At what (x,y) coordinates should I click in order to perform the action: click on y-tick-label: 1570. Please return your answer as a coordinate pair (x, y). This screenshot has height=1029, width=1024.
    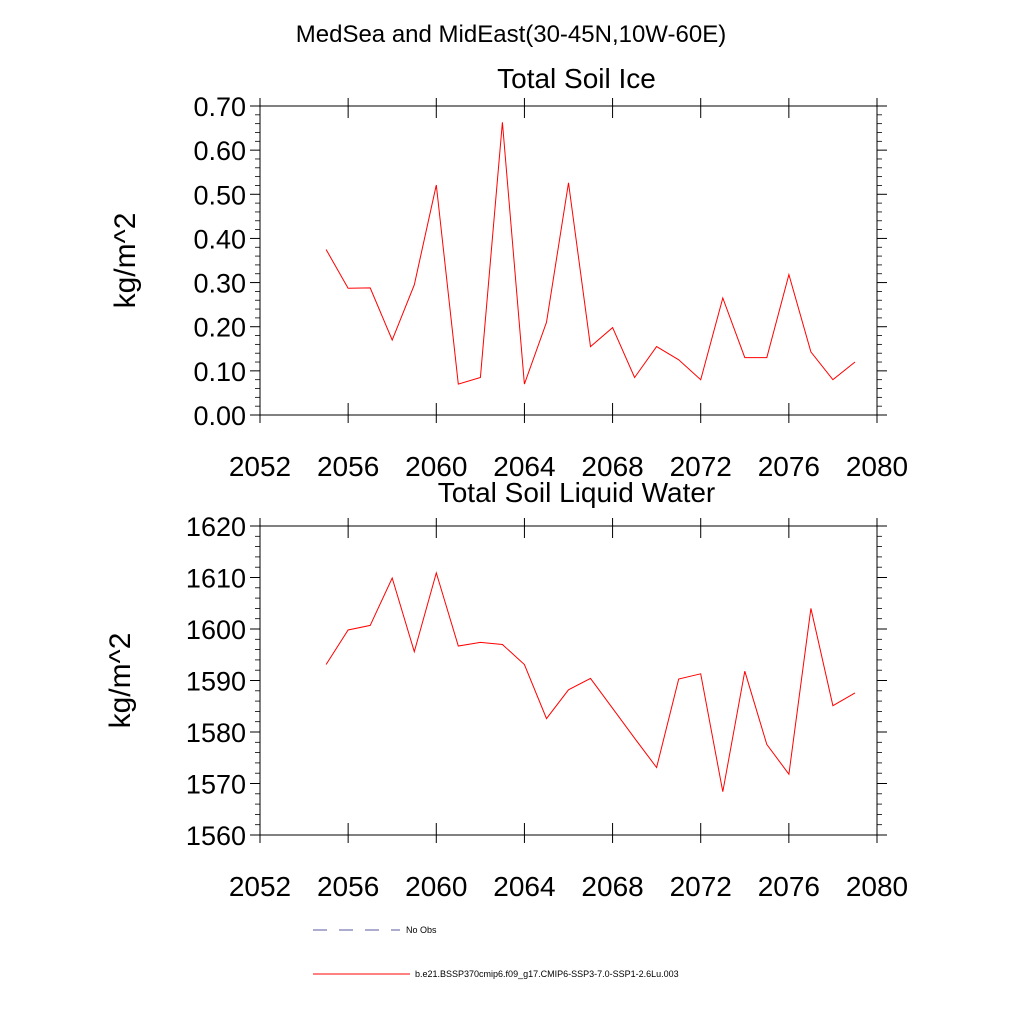
    Looking at the image, I should click on (216, 785).